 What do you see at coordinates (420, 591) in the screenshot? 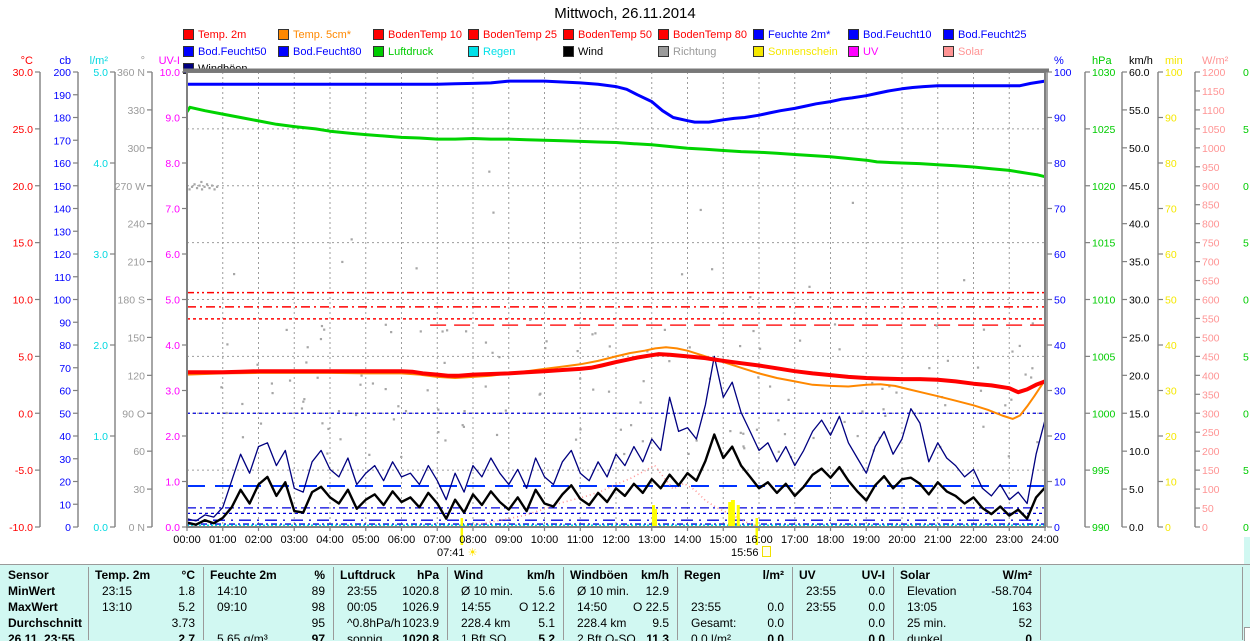
I see `table-cell-value: 1020.8` at bounding box center [420, 591].